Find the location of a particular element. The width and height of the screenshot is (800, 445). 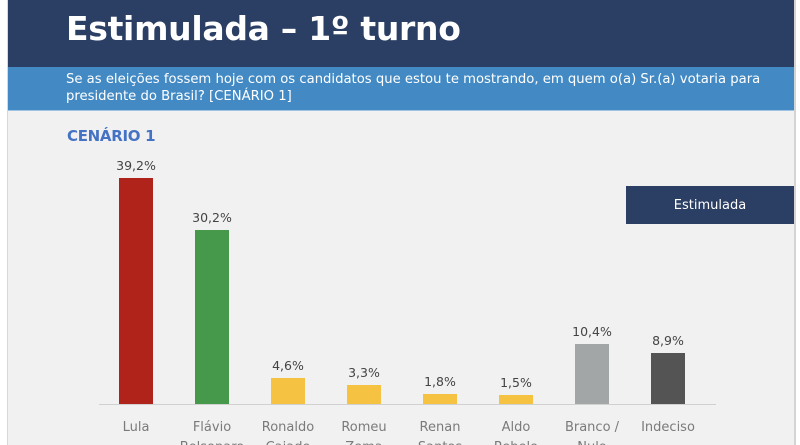

category-label-line1: Lula is located at coordinates (136, 427).